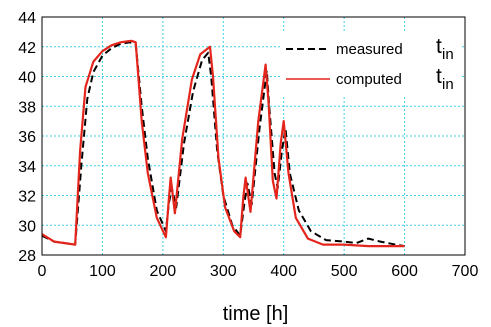 Image resolution: width=491 pixels, height=327 pixels. Describe the element at coordinates (163, 271) in the screenshot. I see `x-tick-label: 200` at that location.